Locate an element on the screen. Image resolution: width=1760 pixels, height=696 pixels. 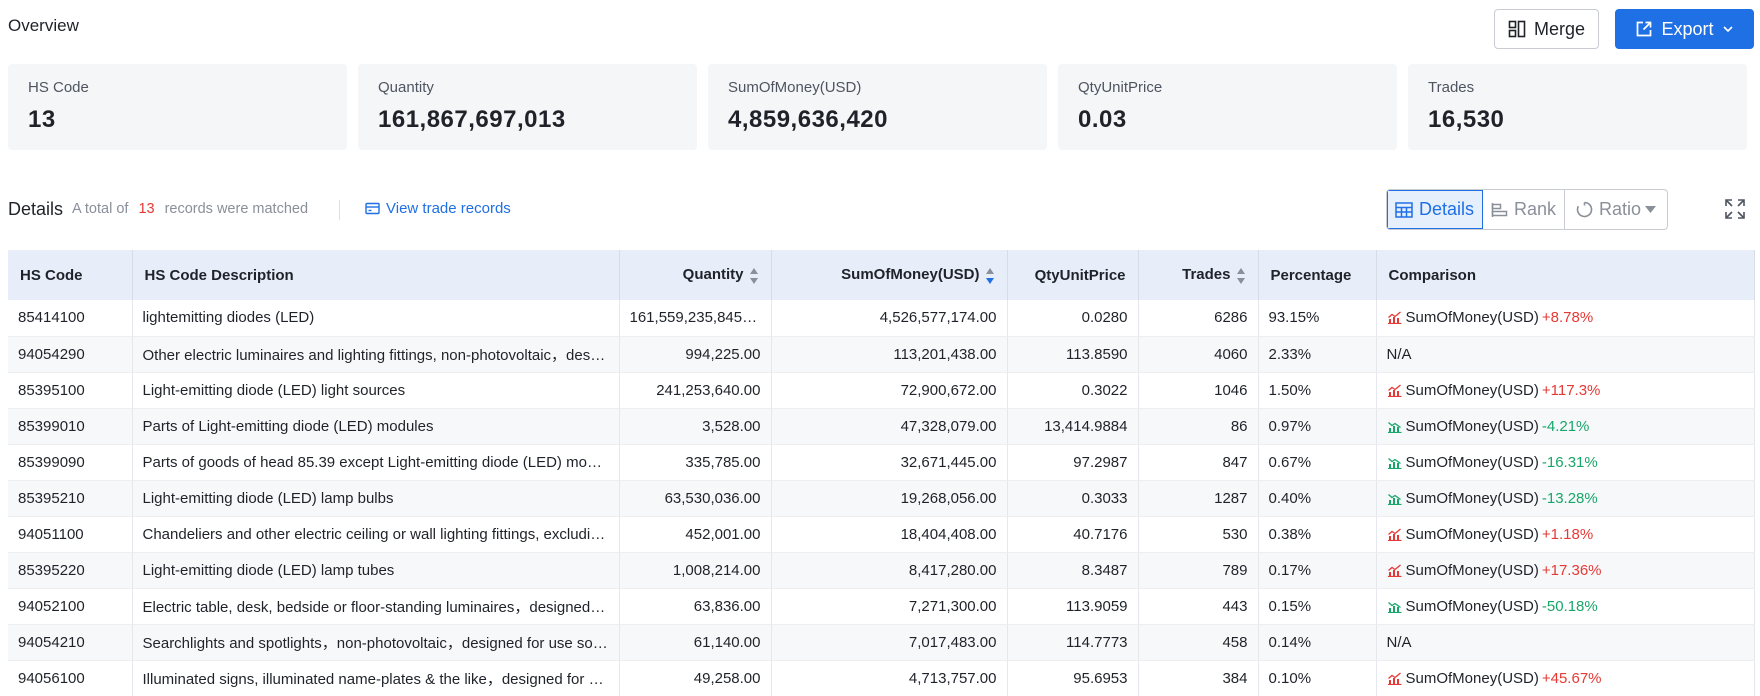
card-value: 0.03 is located at coordinates (1102, 119).